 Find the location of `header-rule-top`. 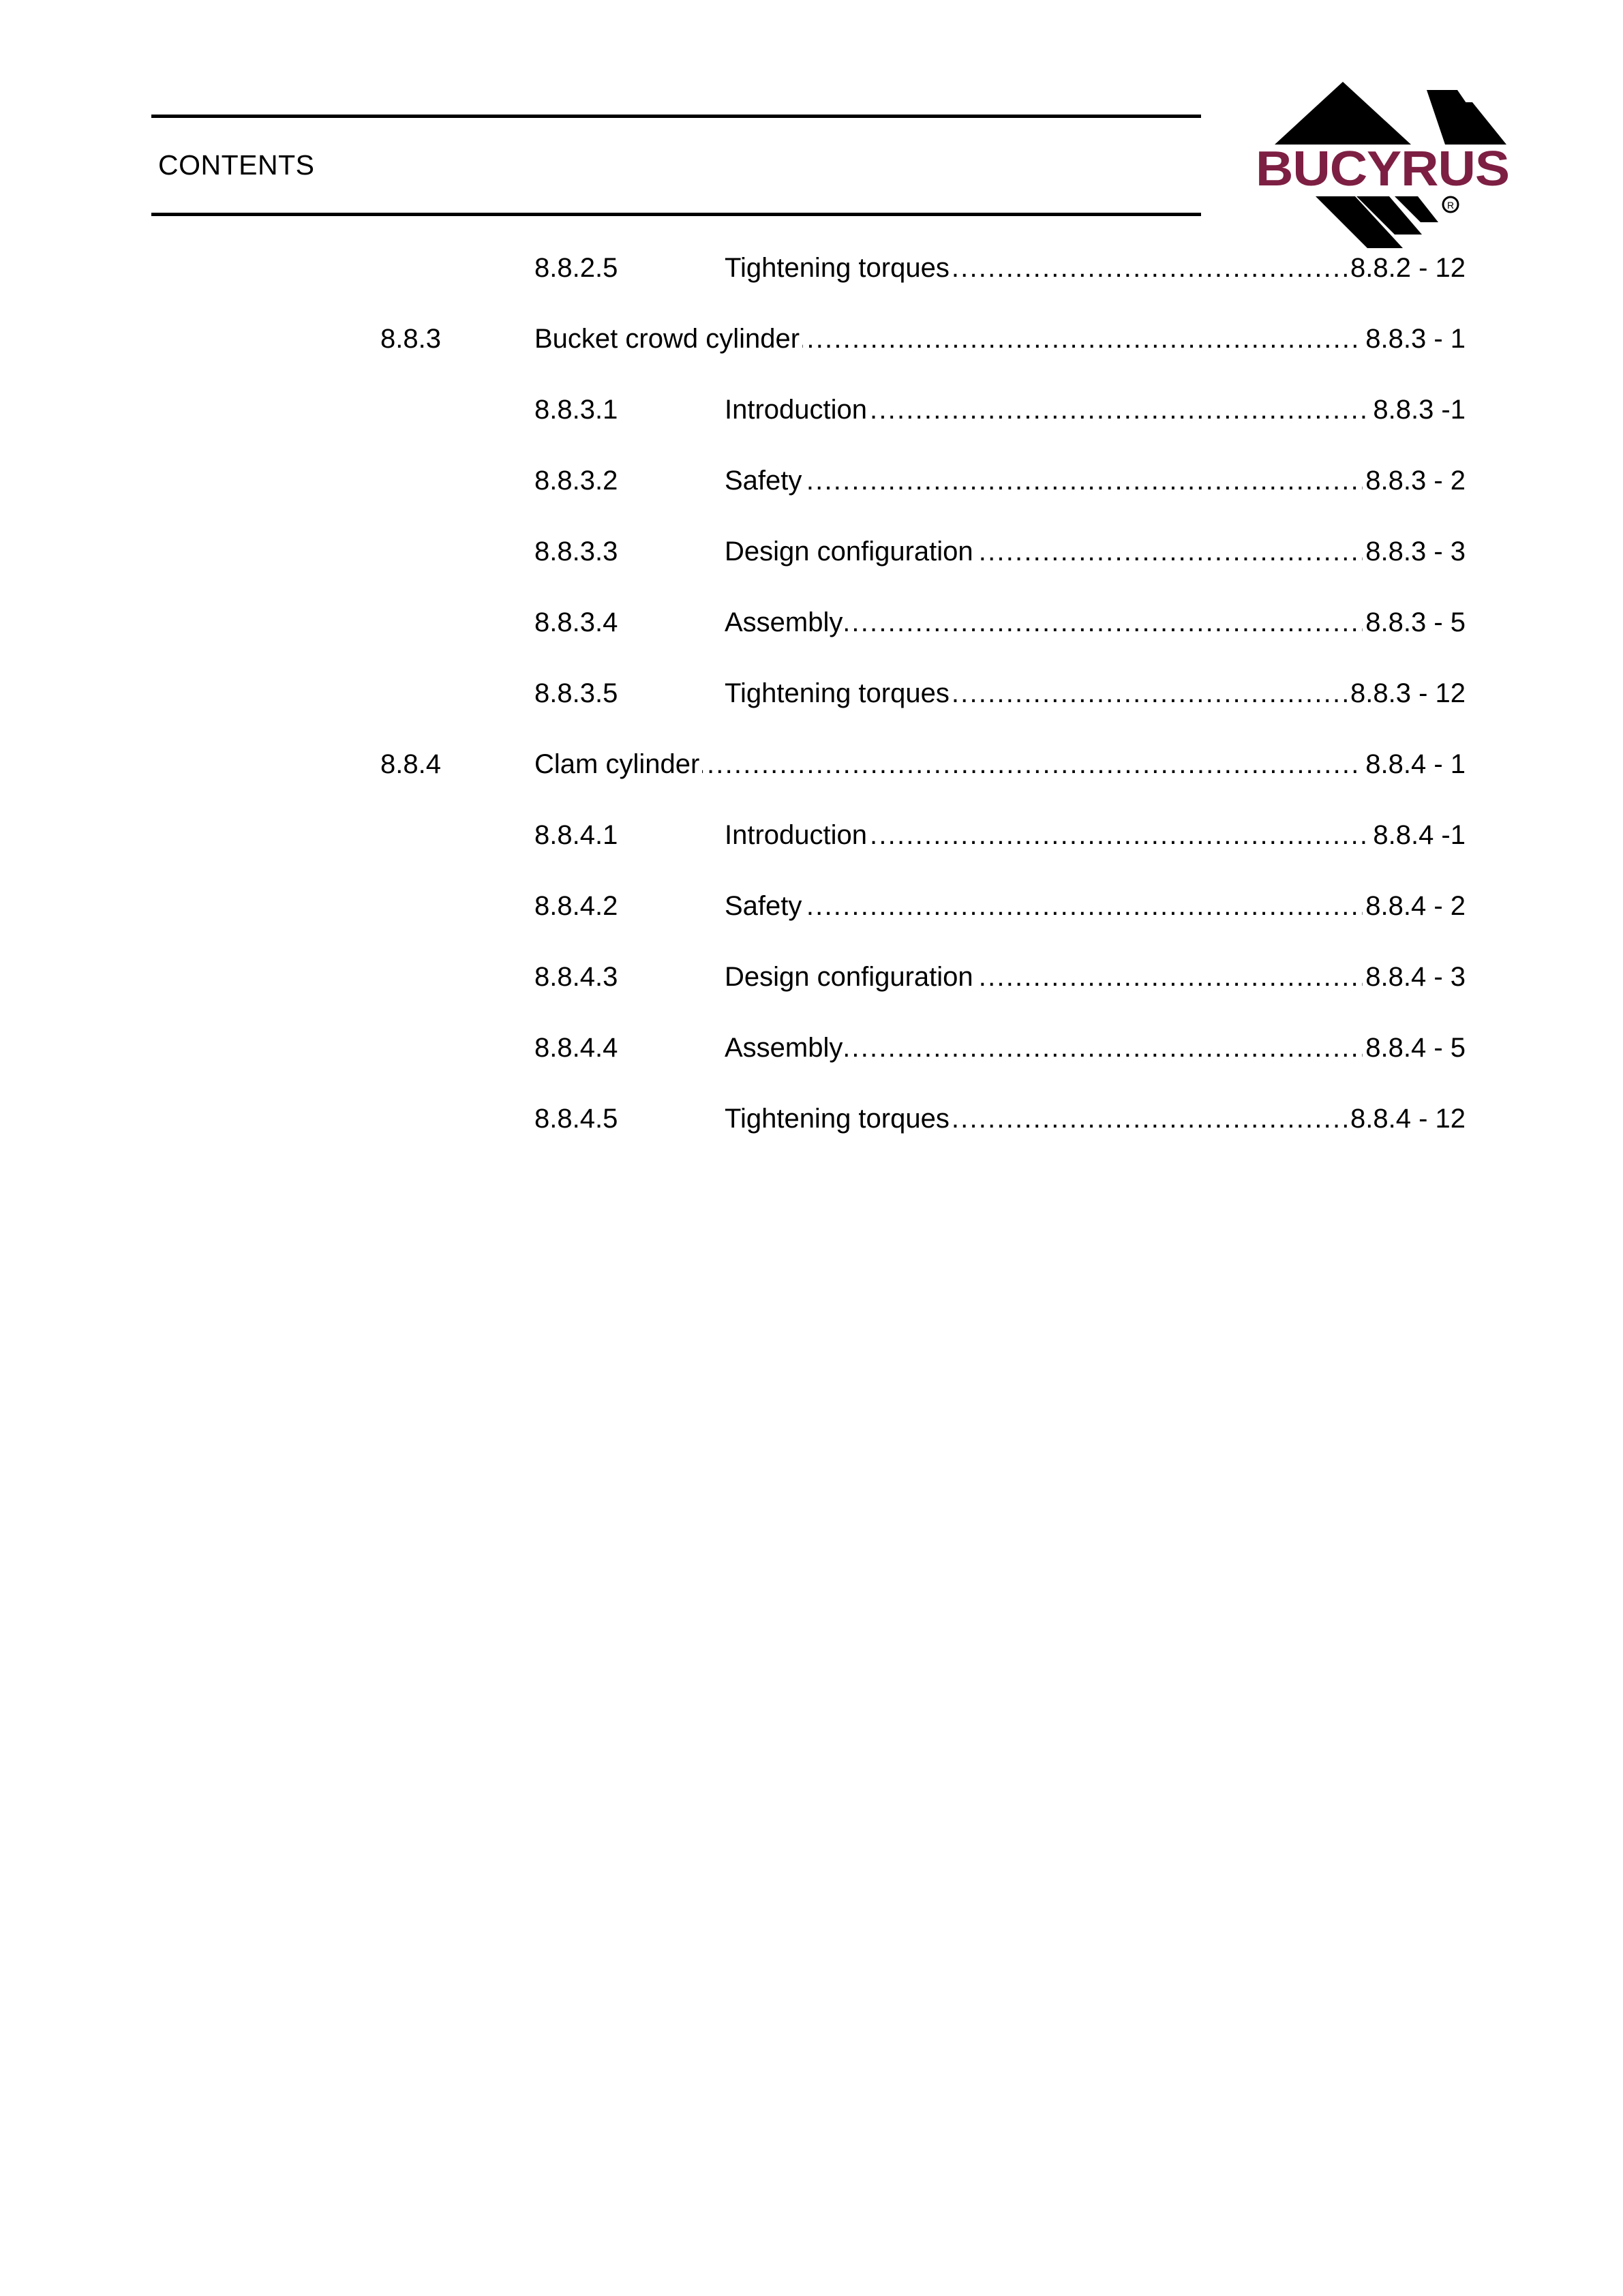

header-rule-top is located at coordinates (676, 117).